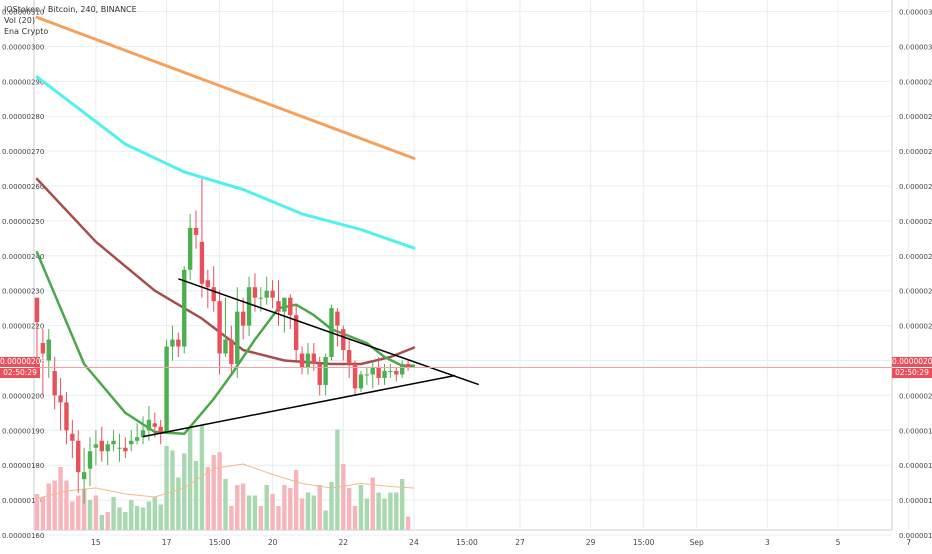  Describe the element at coordinates (23, 292) in the screenshot. I see `y-tick-label-left: 0.00000230` at that location.